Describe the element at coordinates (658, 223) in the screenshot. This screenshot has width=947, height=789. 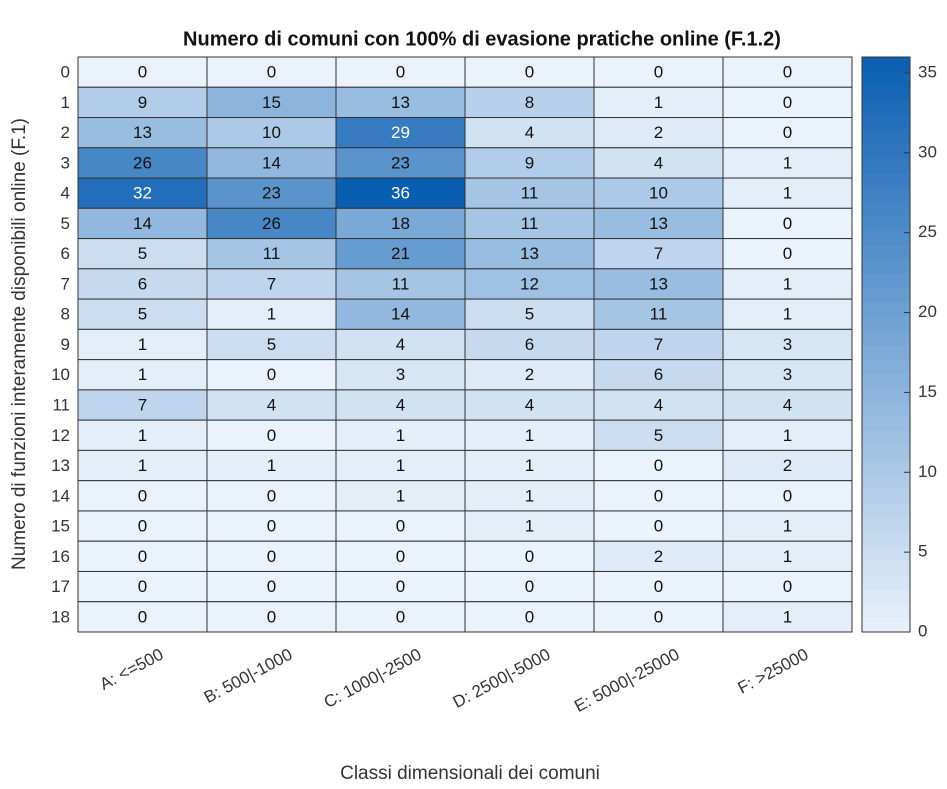
I see `cell-label: 13` at that location.